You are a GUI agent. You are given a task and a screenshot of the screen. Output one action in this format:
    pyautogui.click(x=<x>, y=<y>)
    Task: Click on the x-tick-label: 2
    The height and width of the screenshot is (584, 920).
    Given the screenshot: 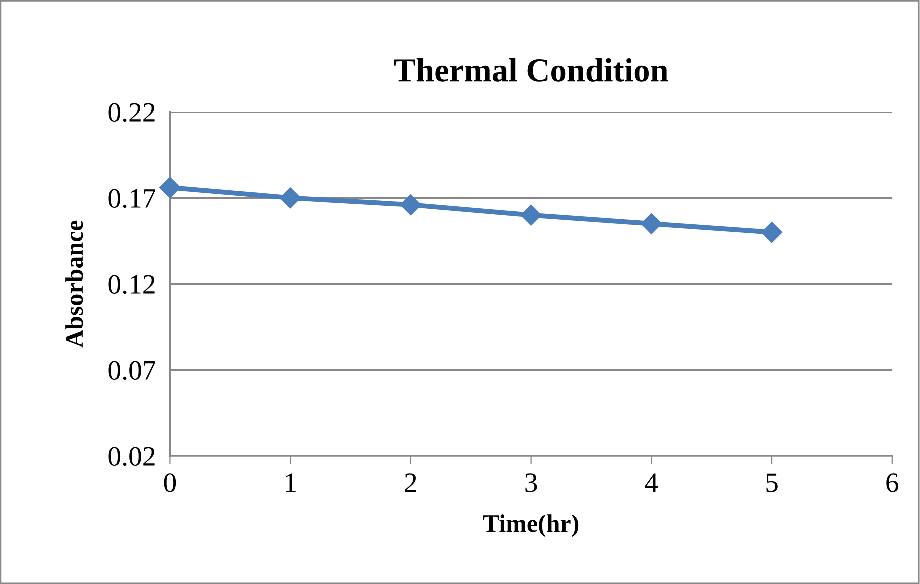 What is the action you would take?
    pyautogui.click(x=410, y=483)
    